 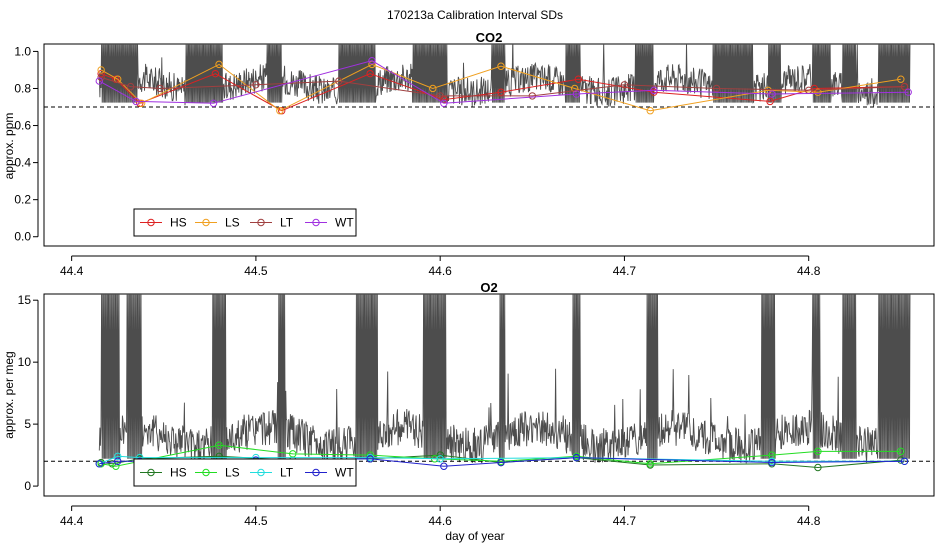 What do you see at coordinates (256, 521) in the screenshot?
I see `o2-x-tick-label: 44.5` at bounding box center [256, 521].